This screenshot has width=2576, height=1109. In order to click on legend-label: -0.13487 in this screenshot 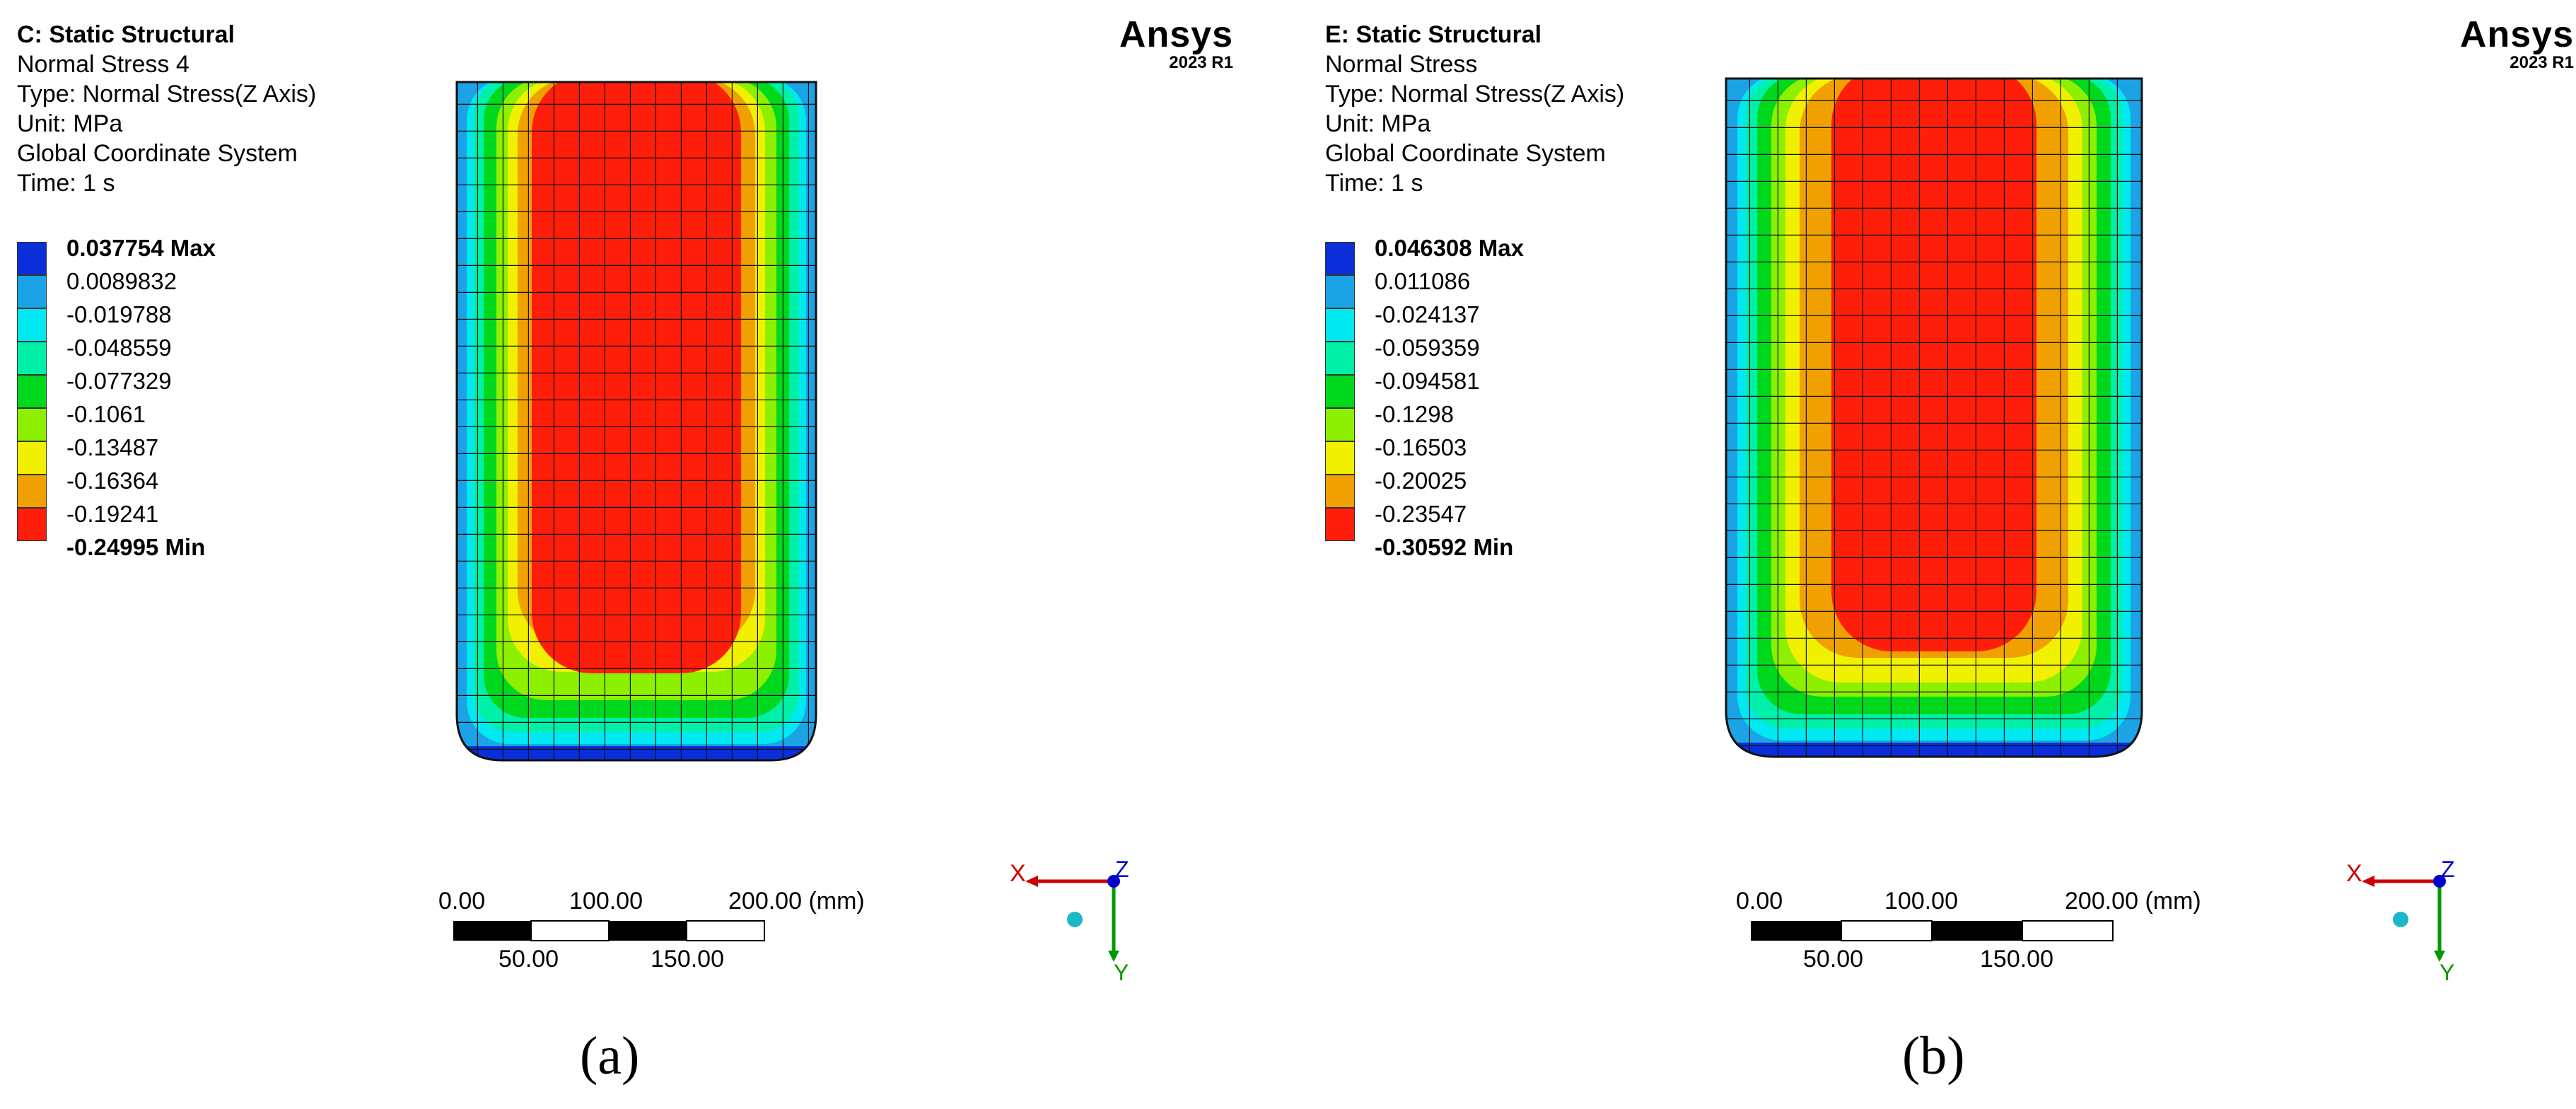, I will do `click(112, 447)`.